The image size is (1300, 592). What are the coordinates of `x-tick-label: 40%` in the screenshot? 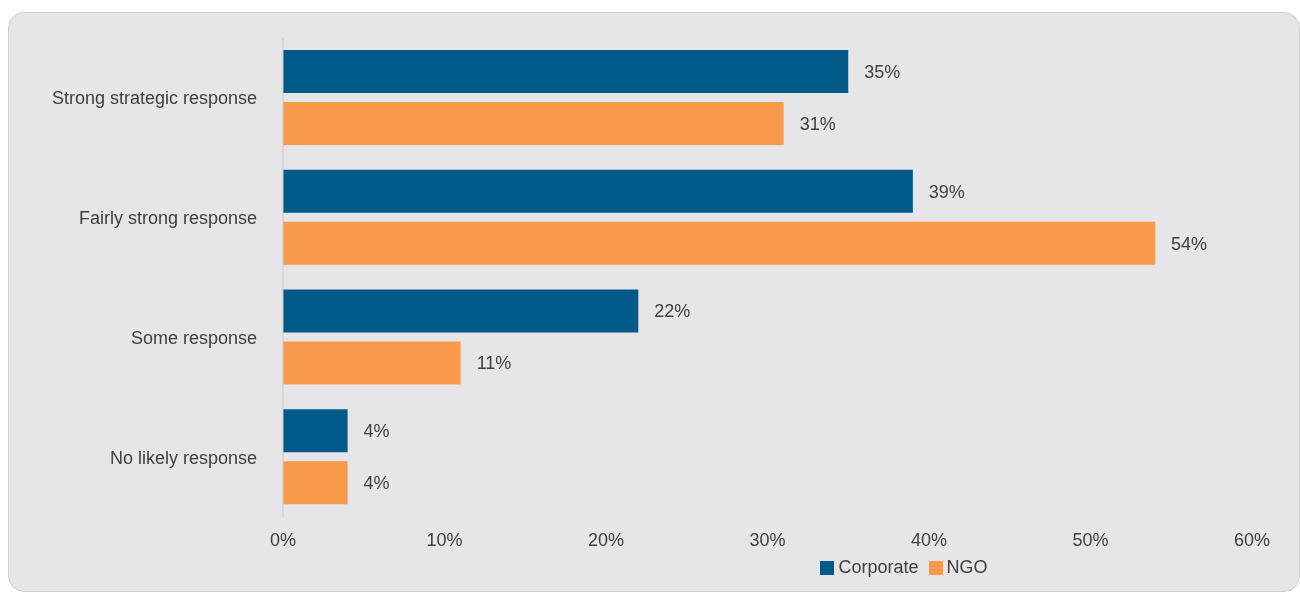 It's located at (929, 539).